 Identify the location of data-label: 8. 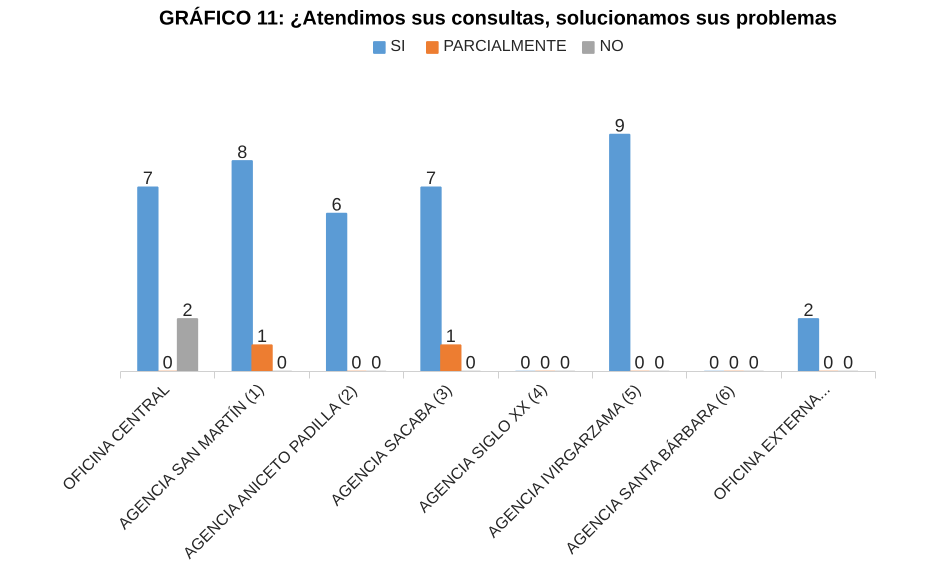
(242, 152).